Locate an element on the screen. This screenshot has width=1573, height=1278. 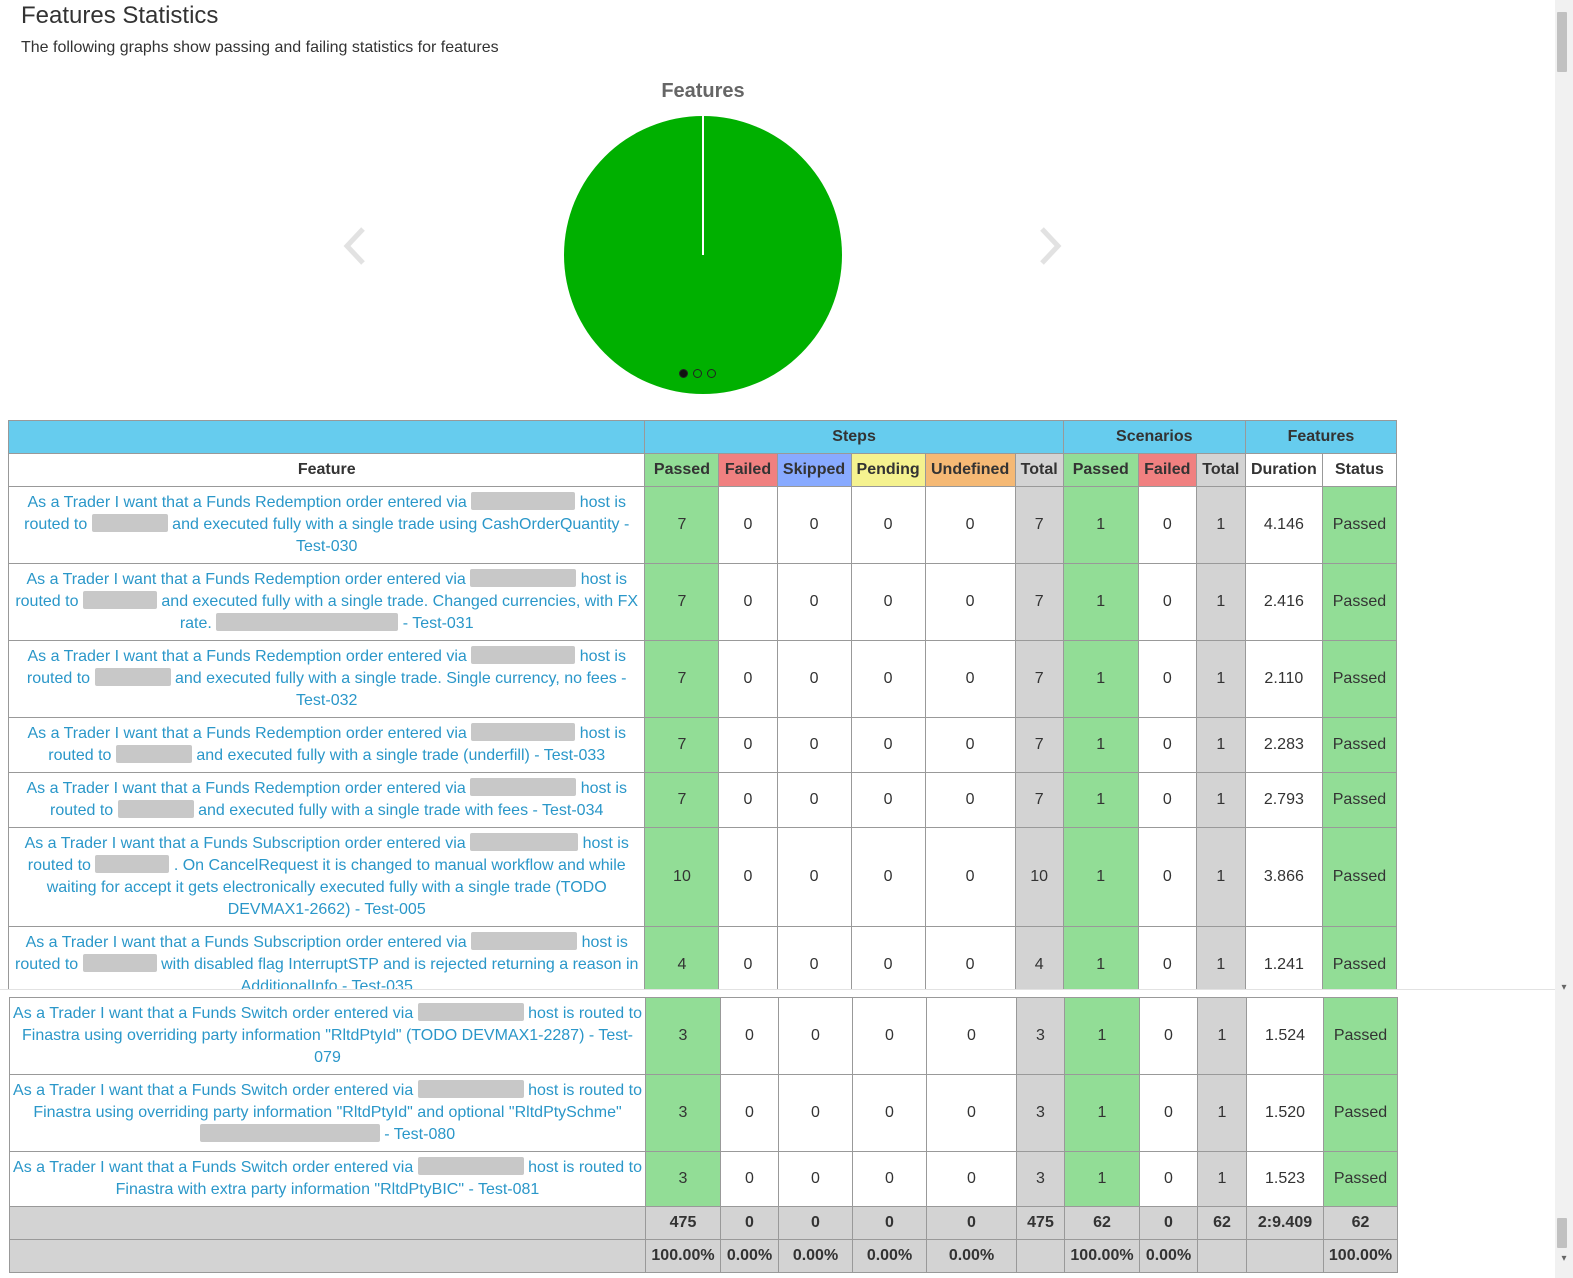
scroll-down-arrow-icon-bottom: ▾ is located at coordinates (1564, 1258).